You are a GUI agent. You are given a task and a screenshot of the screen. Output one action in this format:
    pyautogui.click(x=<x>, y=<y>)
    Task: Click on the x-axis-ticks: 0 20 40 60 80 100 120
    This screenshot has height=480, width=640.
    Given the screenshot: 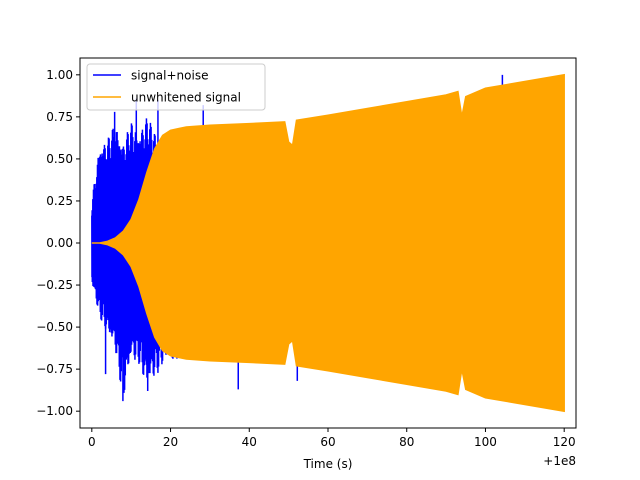 What is the action you would take?
    pyautogui.click(x=332, y=438)
    